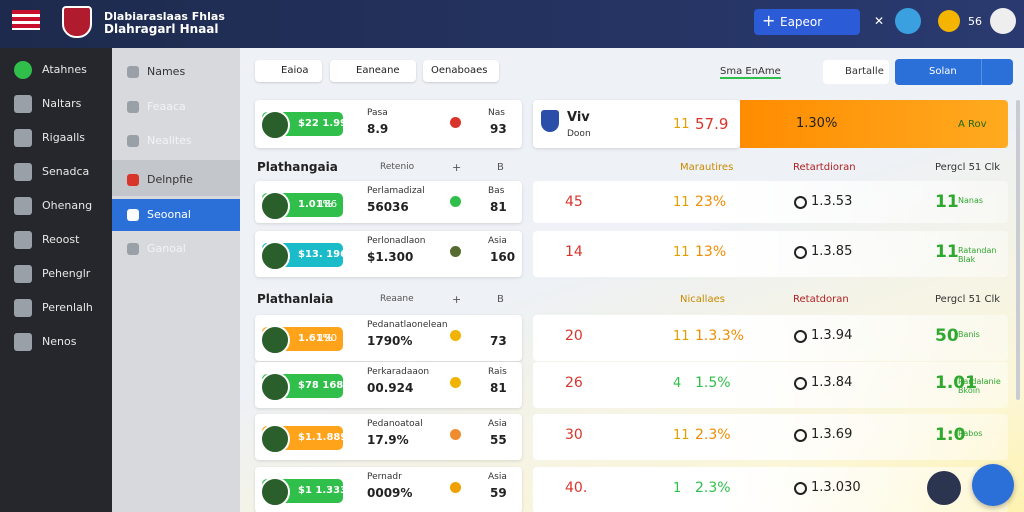 This screenshot has width=1024, height=512. What do you see at coordinates (824, 167) in the screenshot?
I see `column-label: Retartdioran` at bounding box center [824, 167].